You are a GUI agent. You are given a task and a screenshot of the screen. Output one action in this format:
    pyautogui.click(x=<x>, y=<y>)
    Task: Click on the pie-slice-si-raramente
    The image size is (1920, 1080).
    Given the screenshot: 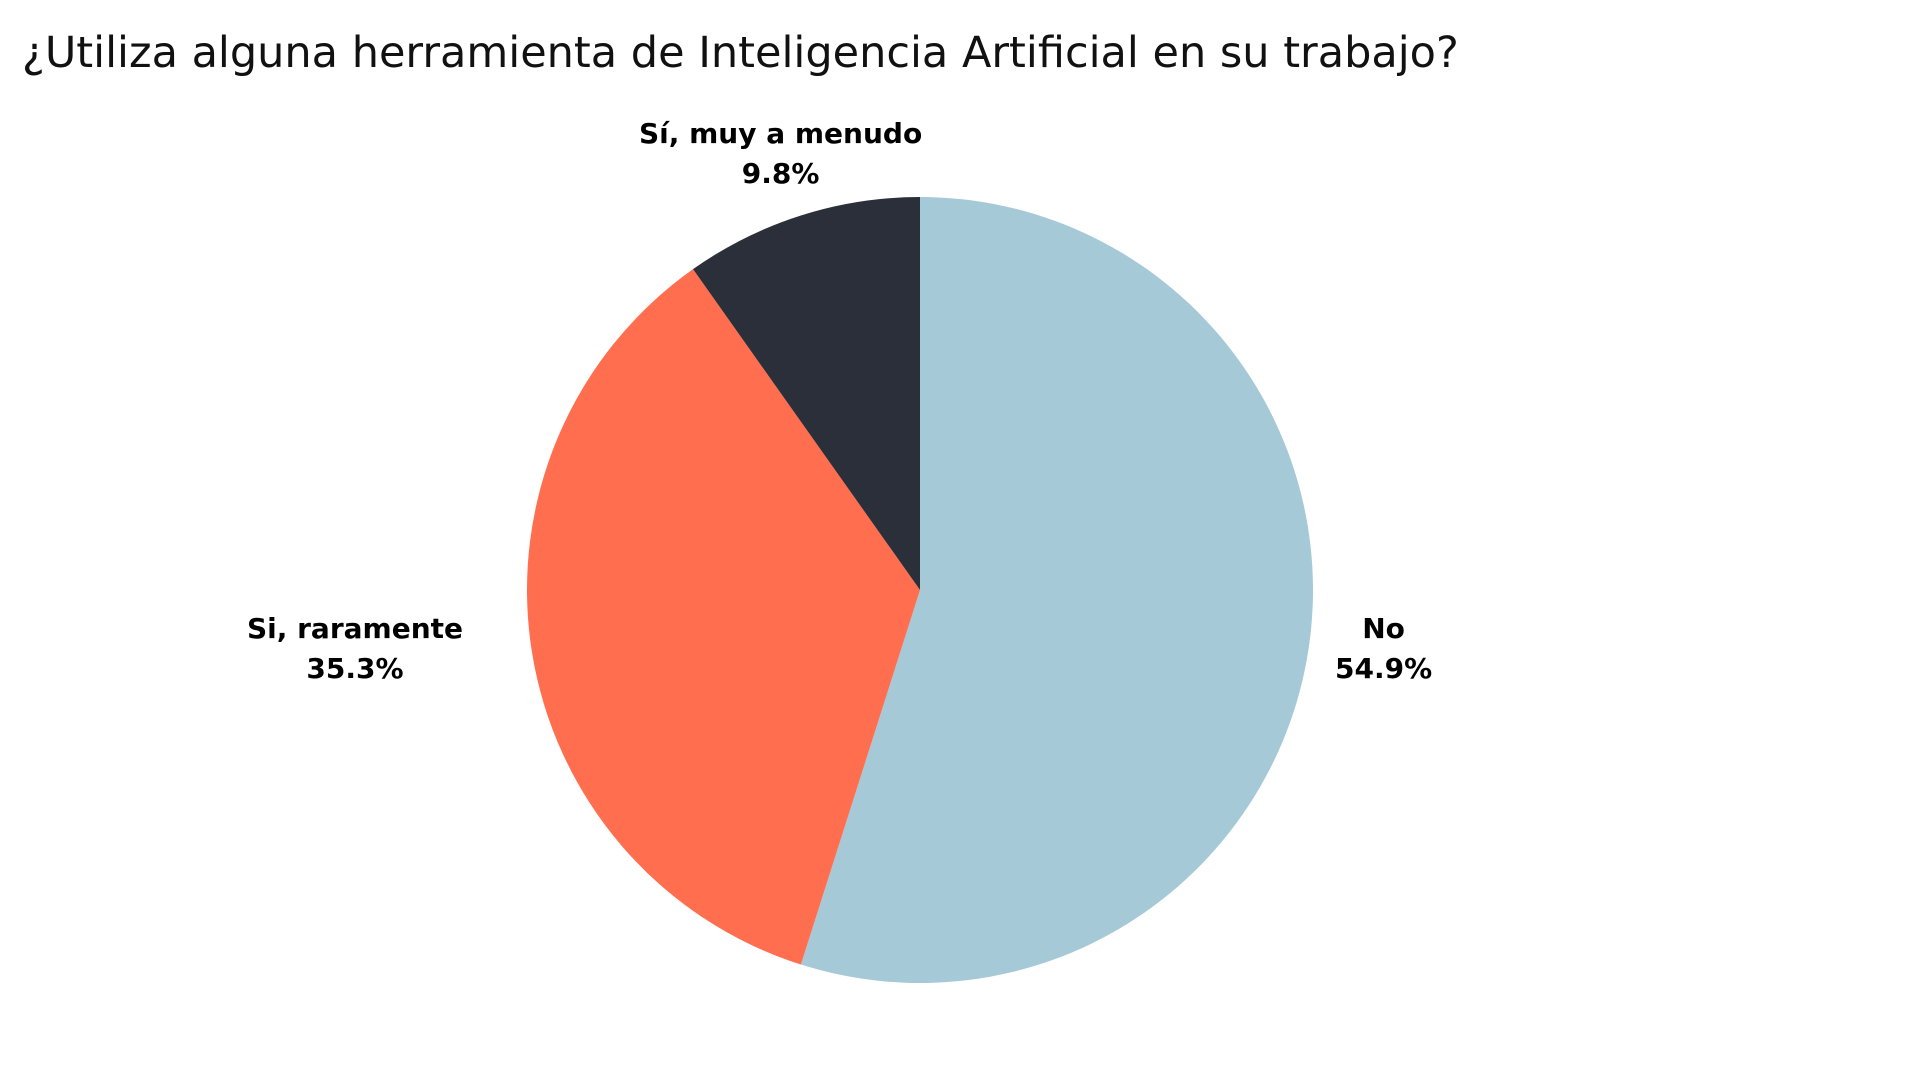 What is the action you would take?
    pyautogui.click(x=723, y=617)
    